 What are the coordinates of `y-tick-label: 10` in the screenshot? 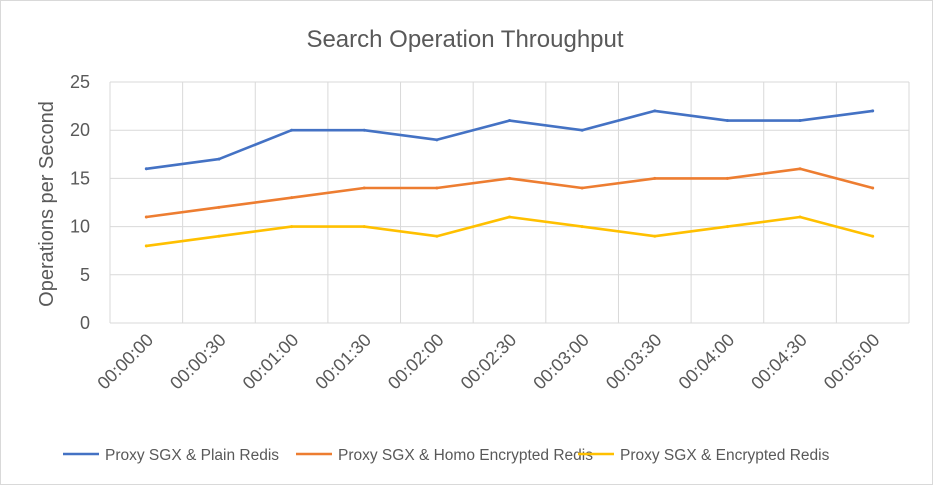 It's located at (80, 227).